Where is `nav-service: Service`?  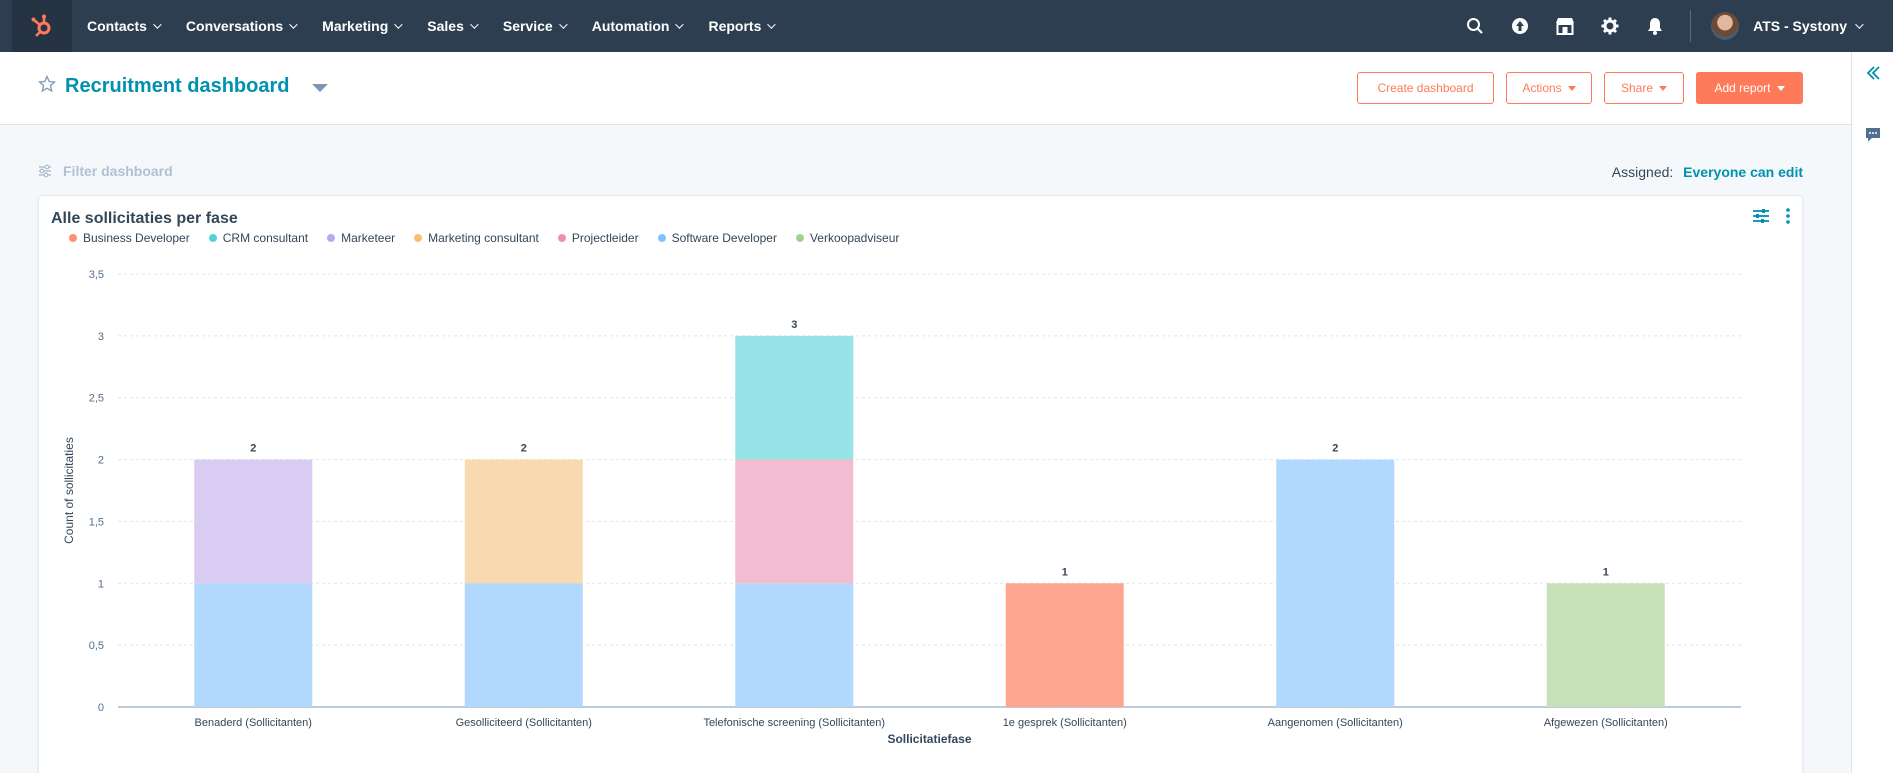
nav-service: Service is located at coordinates (535, 26).